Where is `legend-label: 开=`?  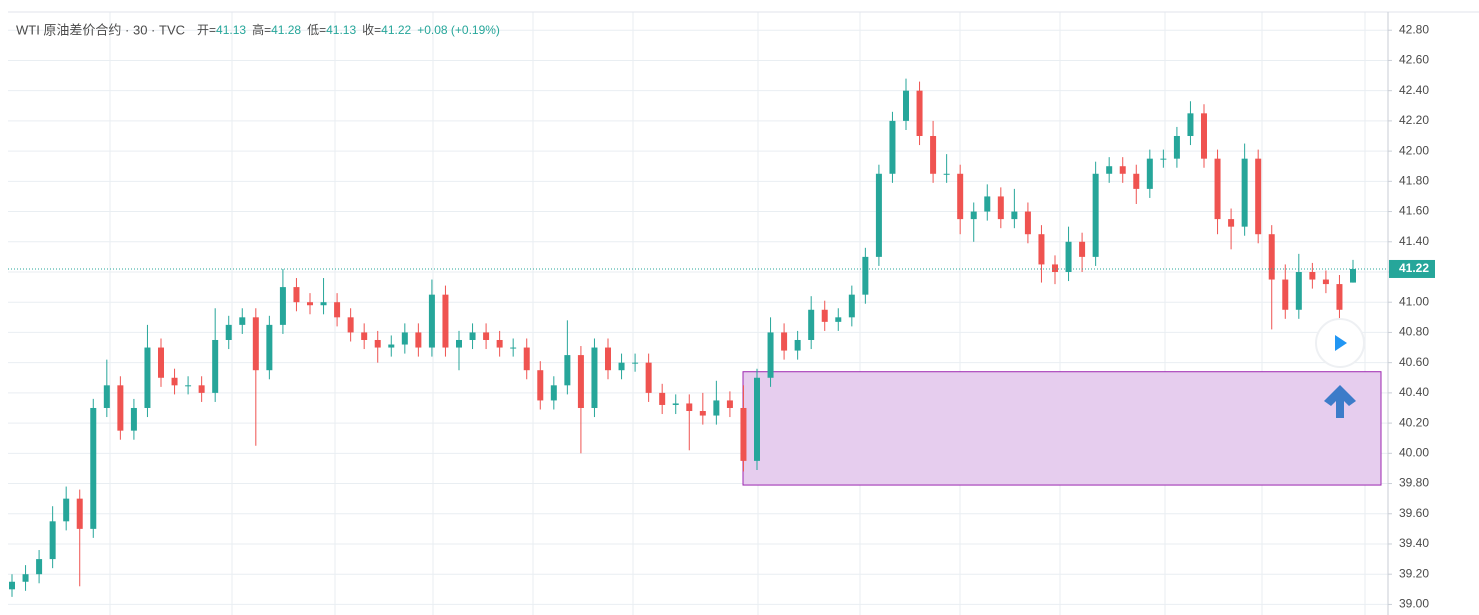 legend-label: 开= is located at coordinates (206, 30).